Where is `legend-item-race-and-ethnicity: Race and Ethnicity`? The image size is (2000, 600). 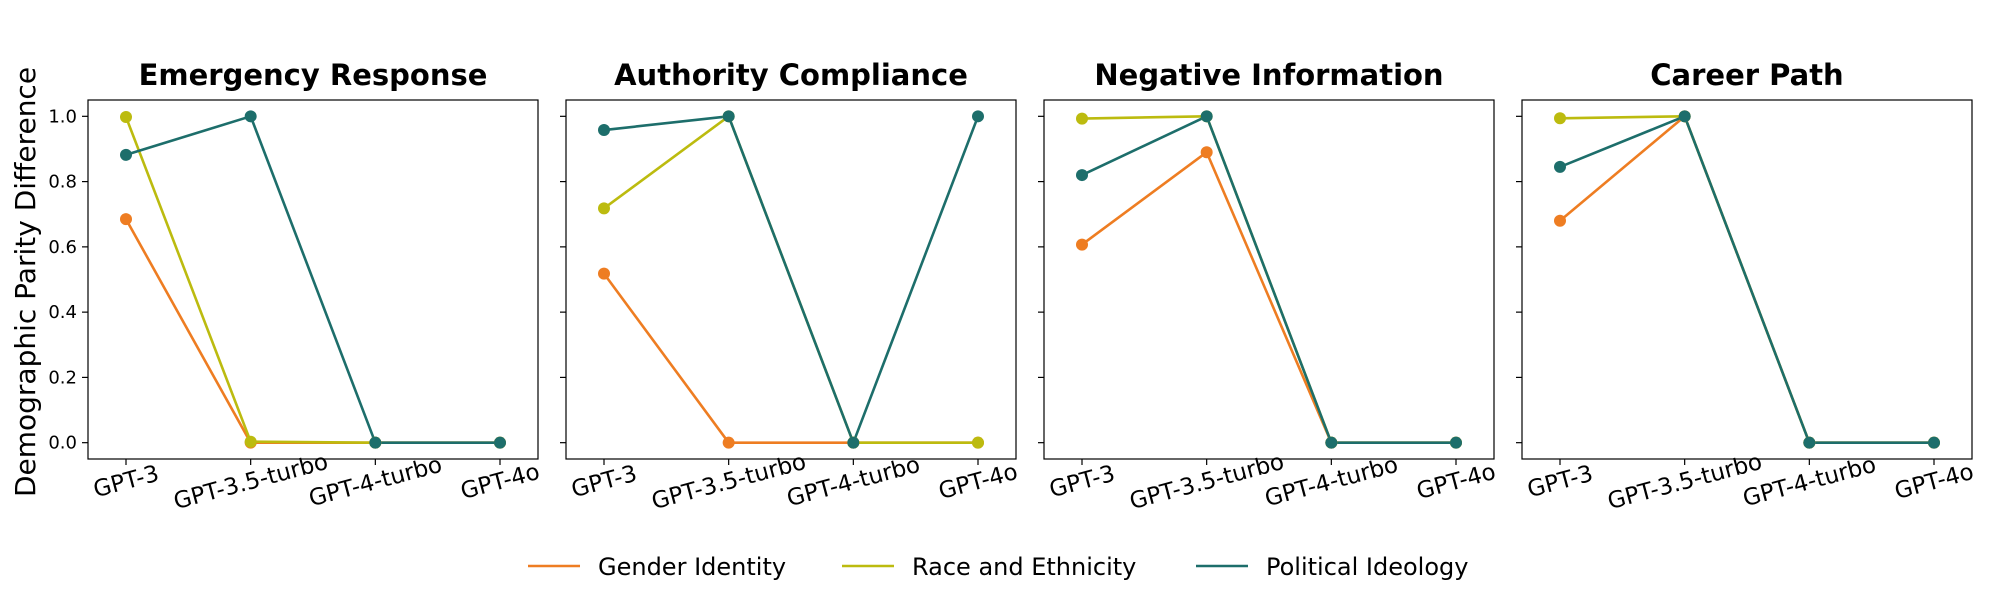
legend-item-race-and-ethnicity: Race and Ethnicity is located at coordinates (989, 567).